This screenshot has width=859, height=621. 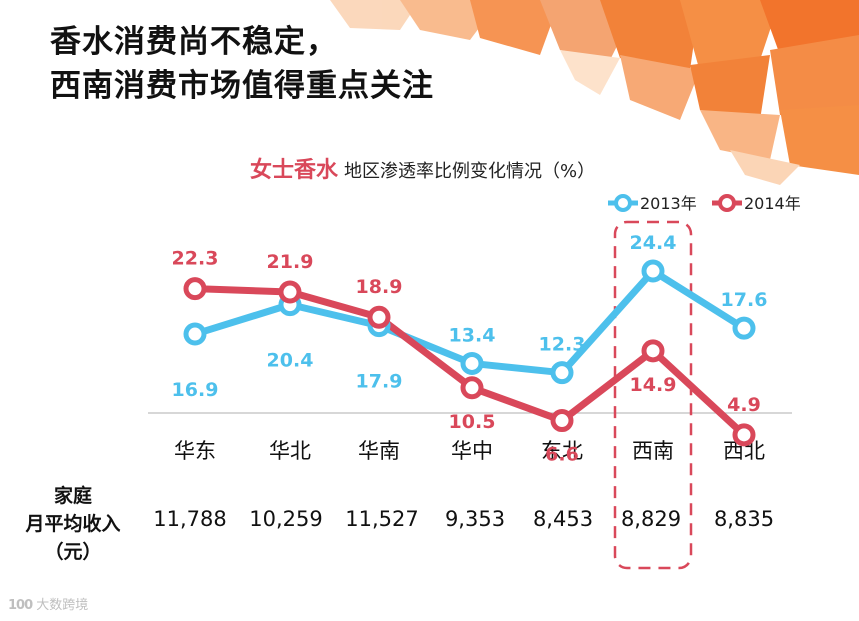 What do you see at coordinates (563, 519) in the screenshot?
I see `income-value: 8,453` at bounding box center [563, 519].